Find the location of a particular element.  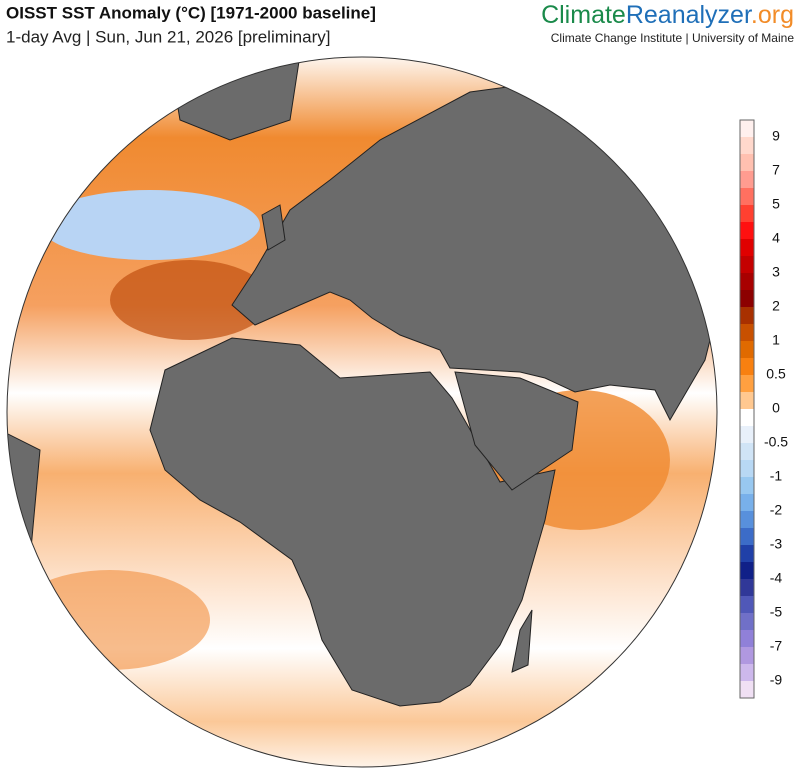

colorbar-label: 5 is located at coordinates (776, 204).